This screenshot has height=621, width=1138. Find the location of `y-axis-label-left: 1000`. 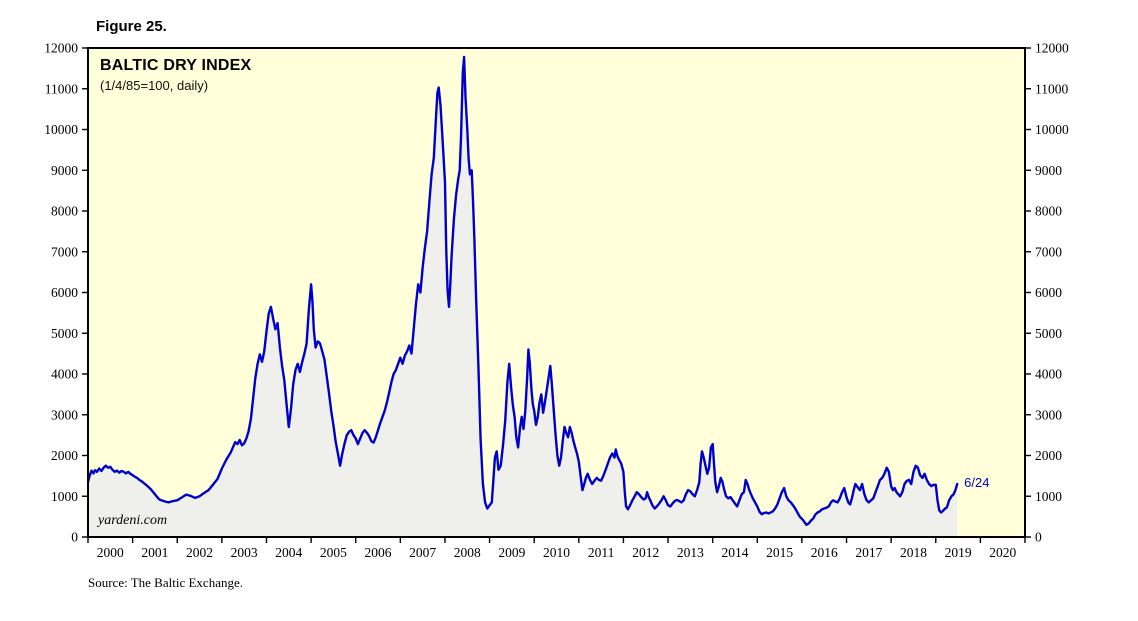

y-axis-label-left: 1000 is located at coordinates (64, 496).